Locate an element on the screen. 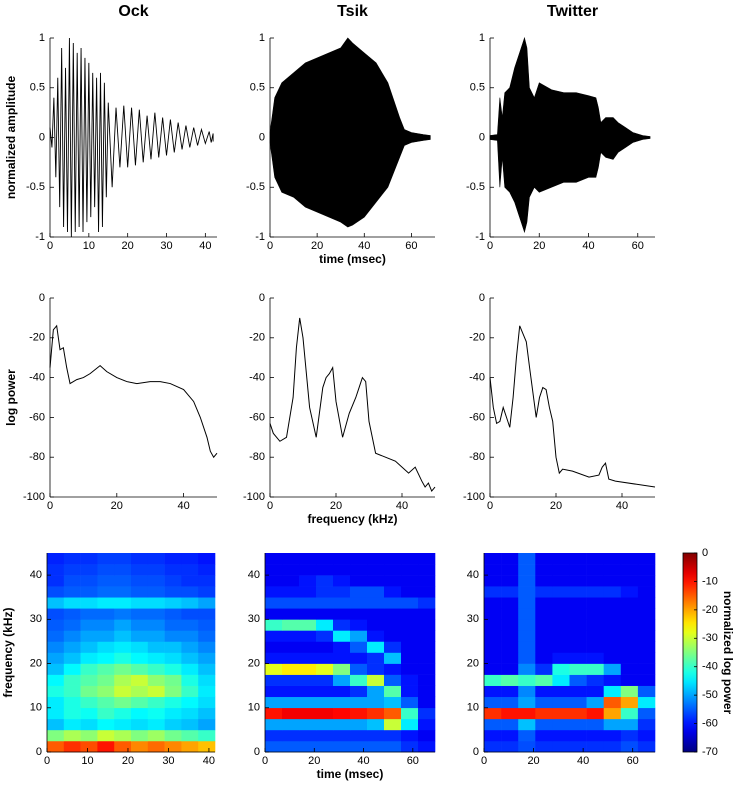  spectrum-line is located at coordinates (133, 391).